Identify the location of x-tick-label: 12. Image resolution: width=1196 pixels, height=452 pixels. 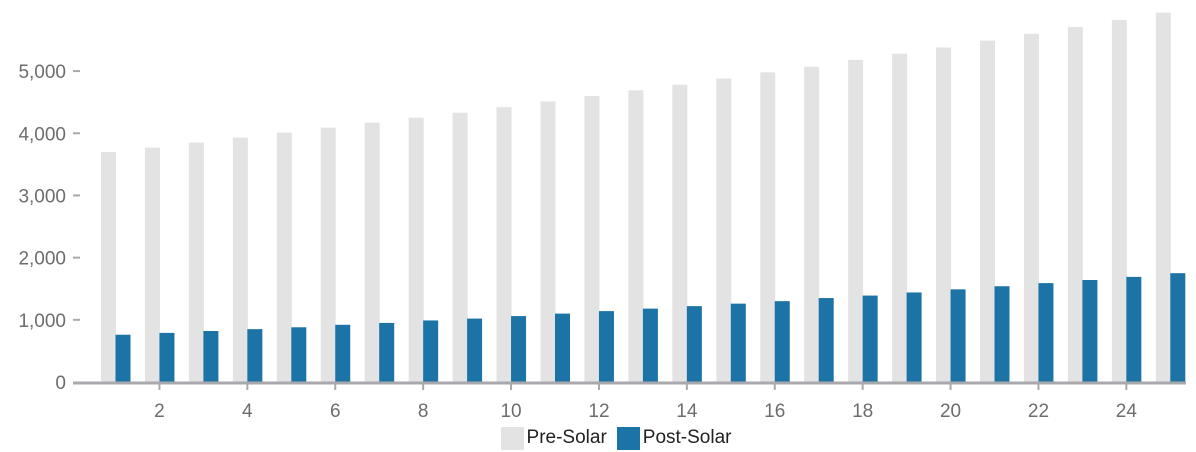
(598, 410).